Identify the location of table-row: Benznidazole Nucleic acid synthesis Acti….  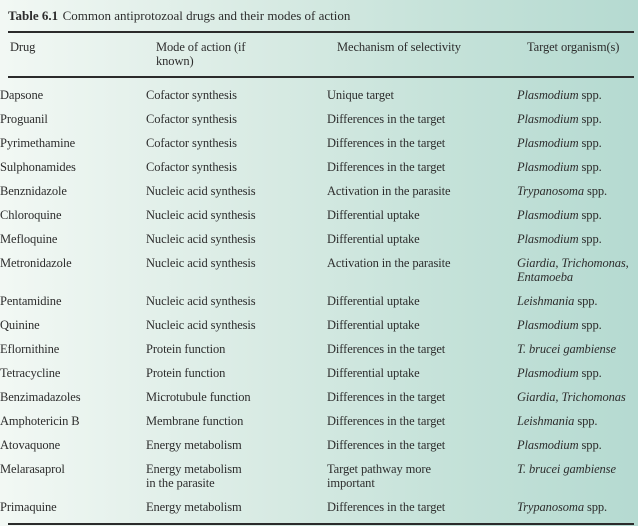
(319, 191).